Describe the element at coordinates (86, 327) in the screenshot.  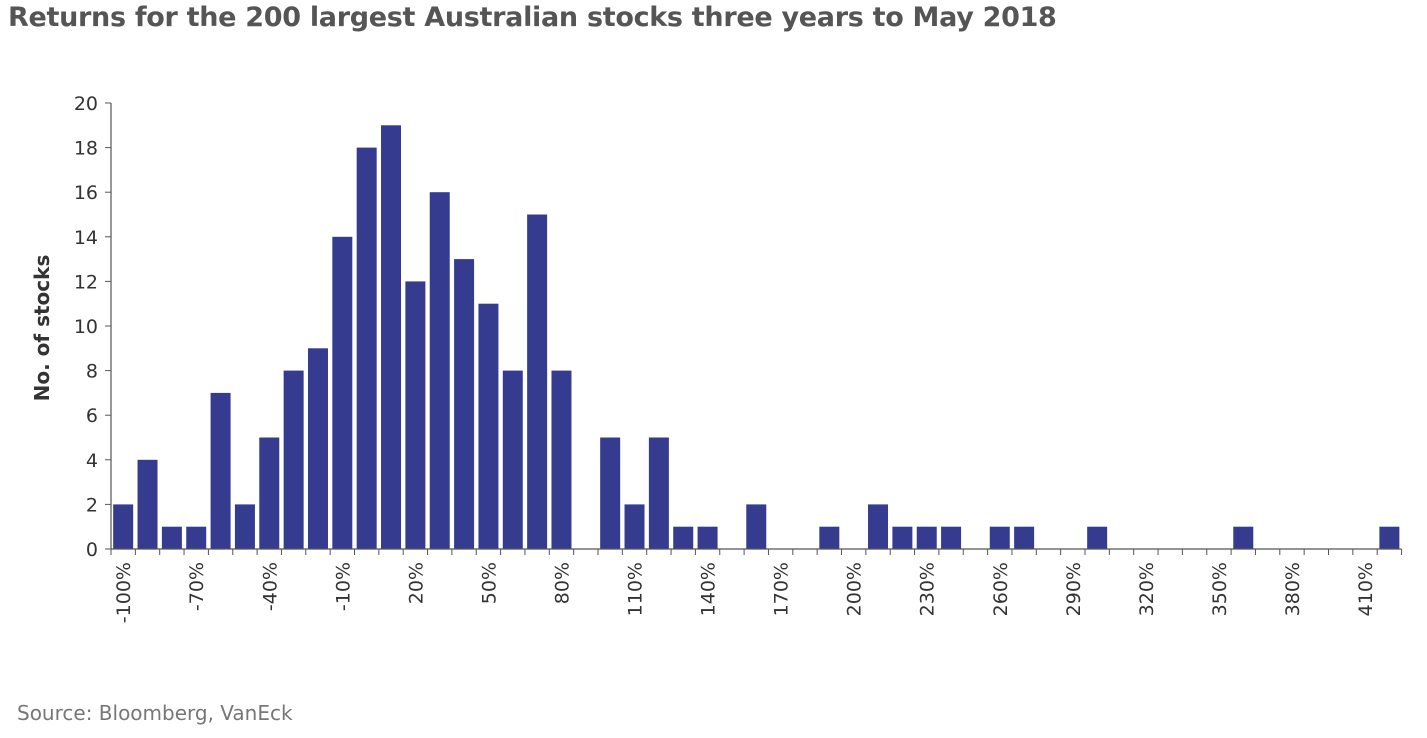
I see `y-tick-label: 10` at that location.